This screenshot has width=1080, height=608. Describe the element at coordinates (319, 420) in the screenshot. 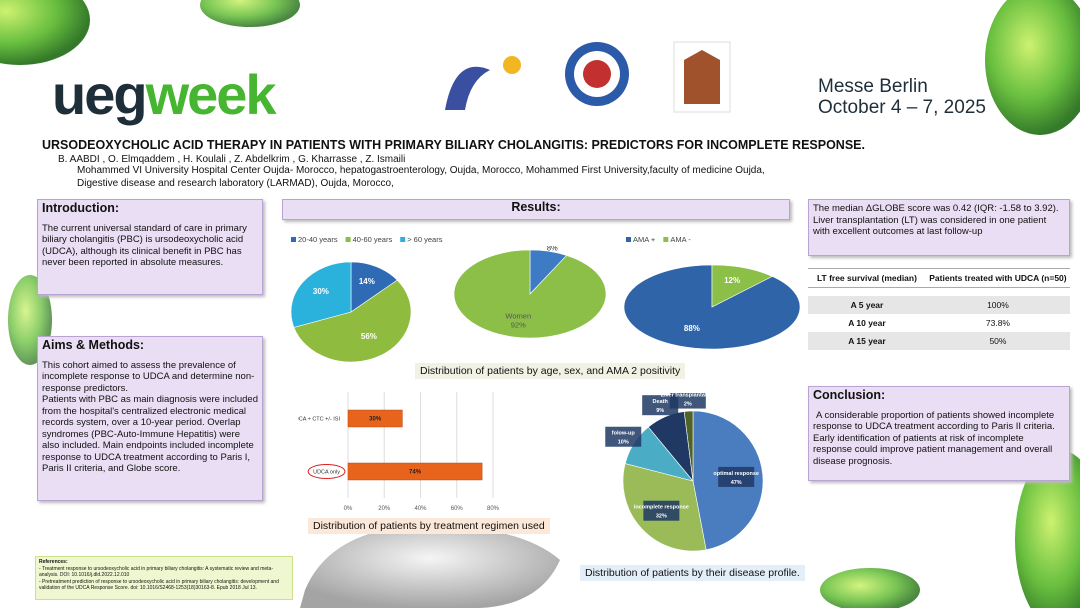

I see `category-label: UDCA + CTC +/- ISI` at that location.